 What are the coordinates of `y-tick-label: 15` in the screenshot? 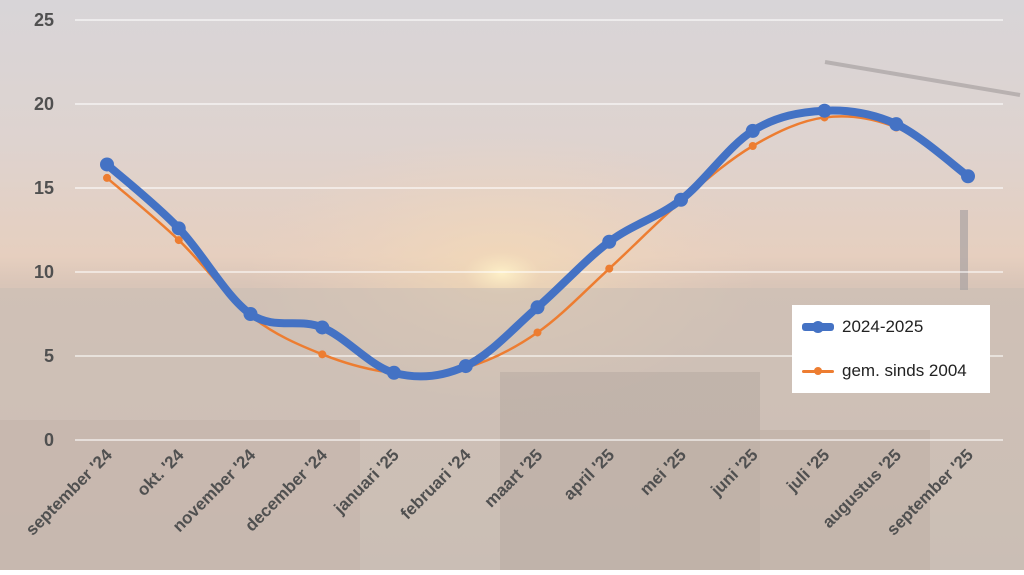 It's located at (44, 188).